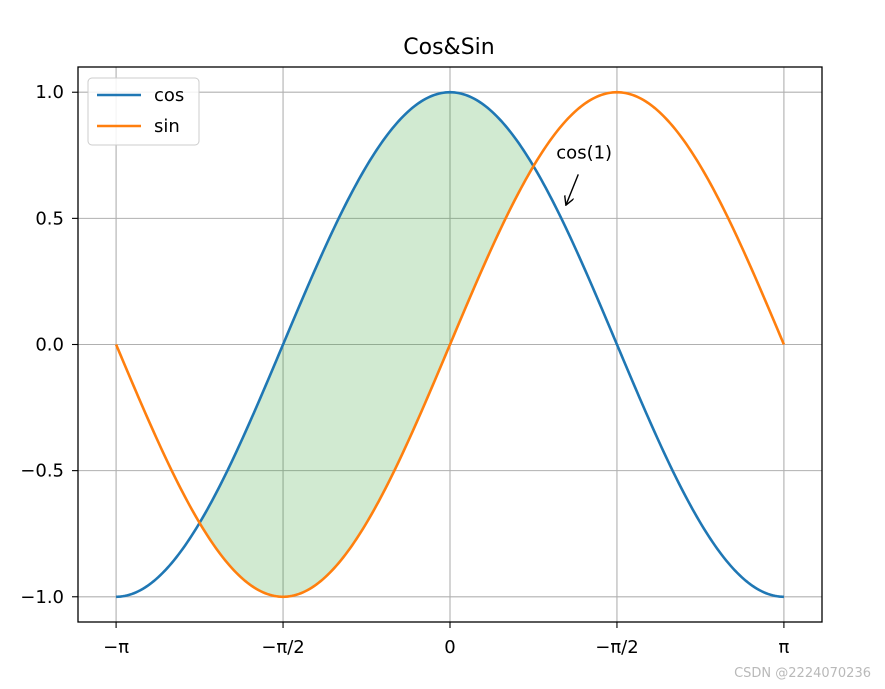  Describe the element at coordinates (584, 152) in the screenshot. I see `annotation-label: cos(1)` at that location.